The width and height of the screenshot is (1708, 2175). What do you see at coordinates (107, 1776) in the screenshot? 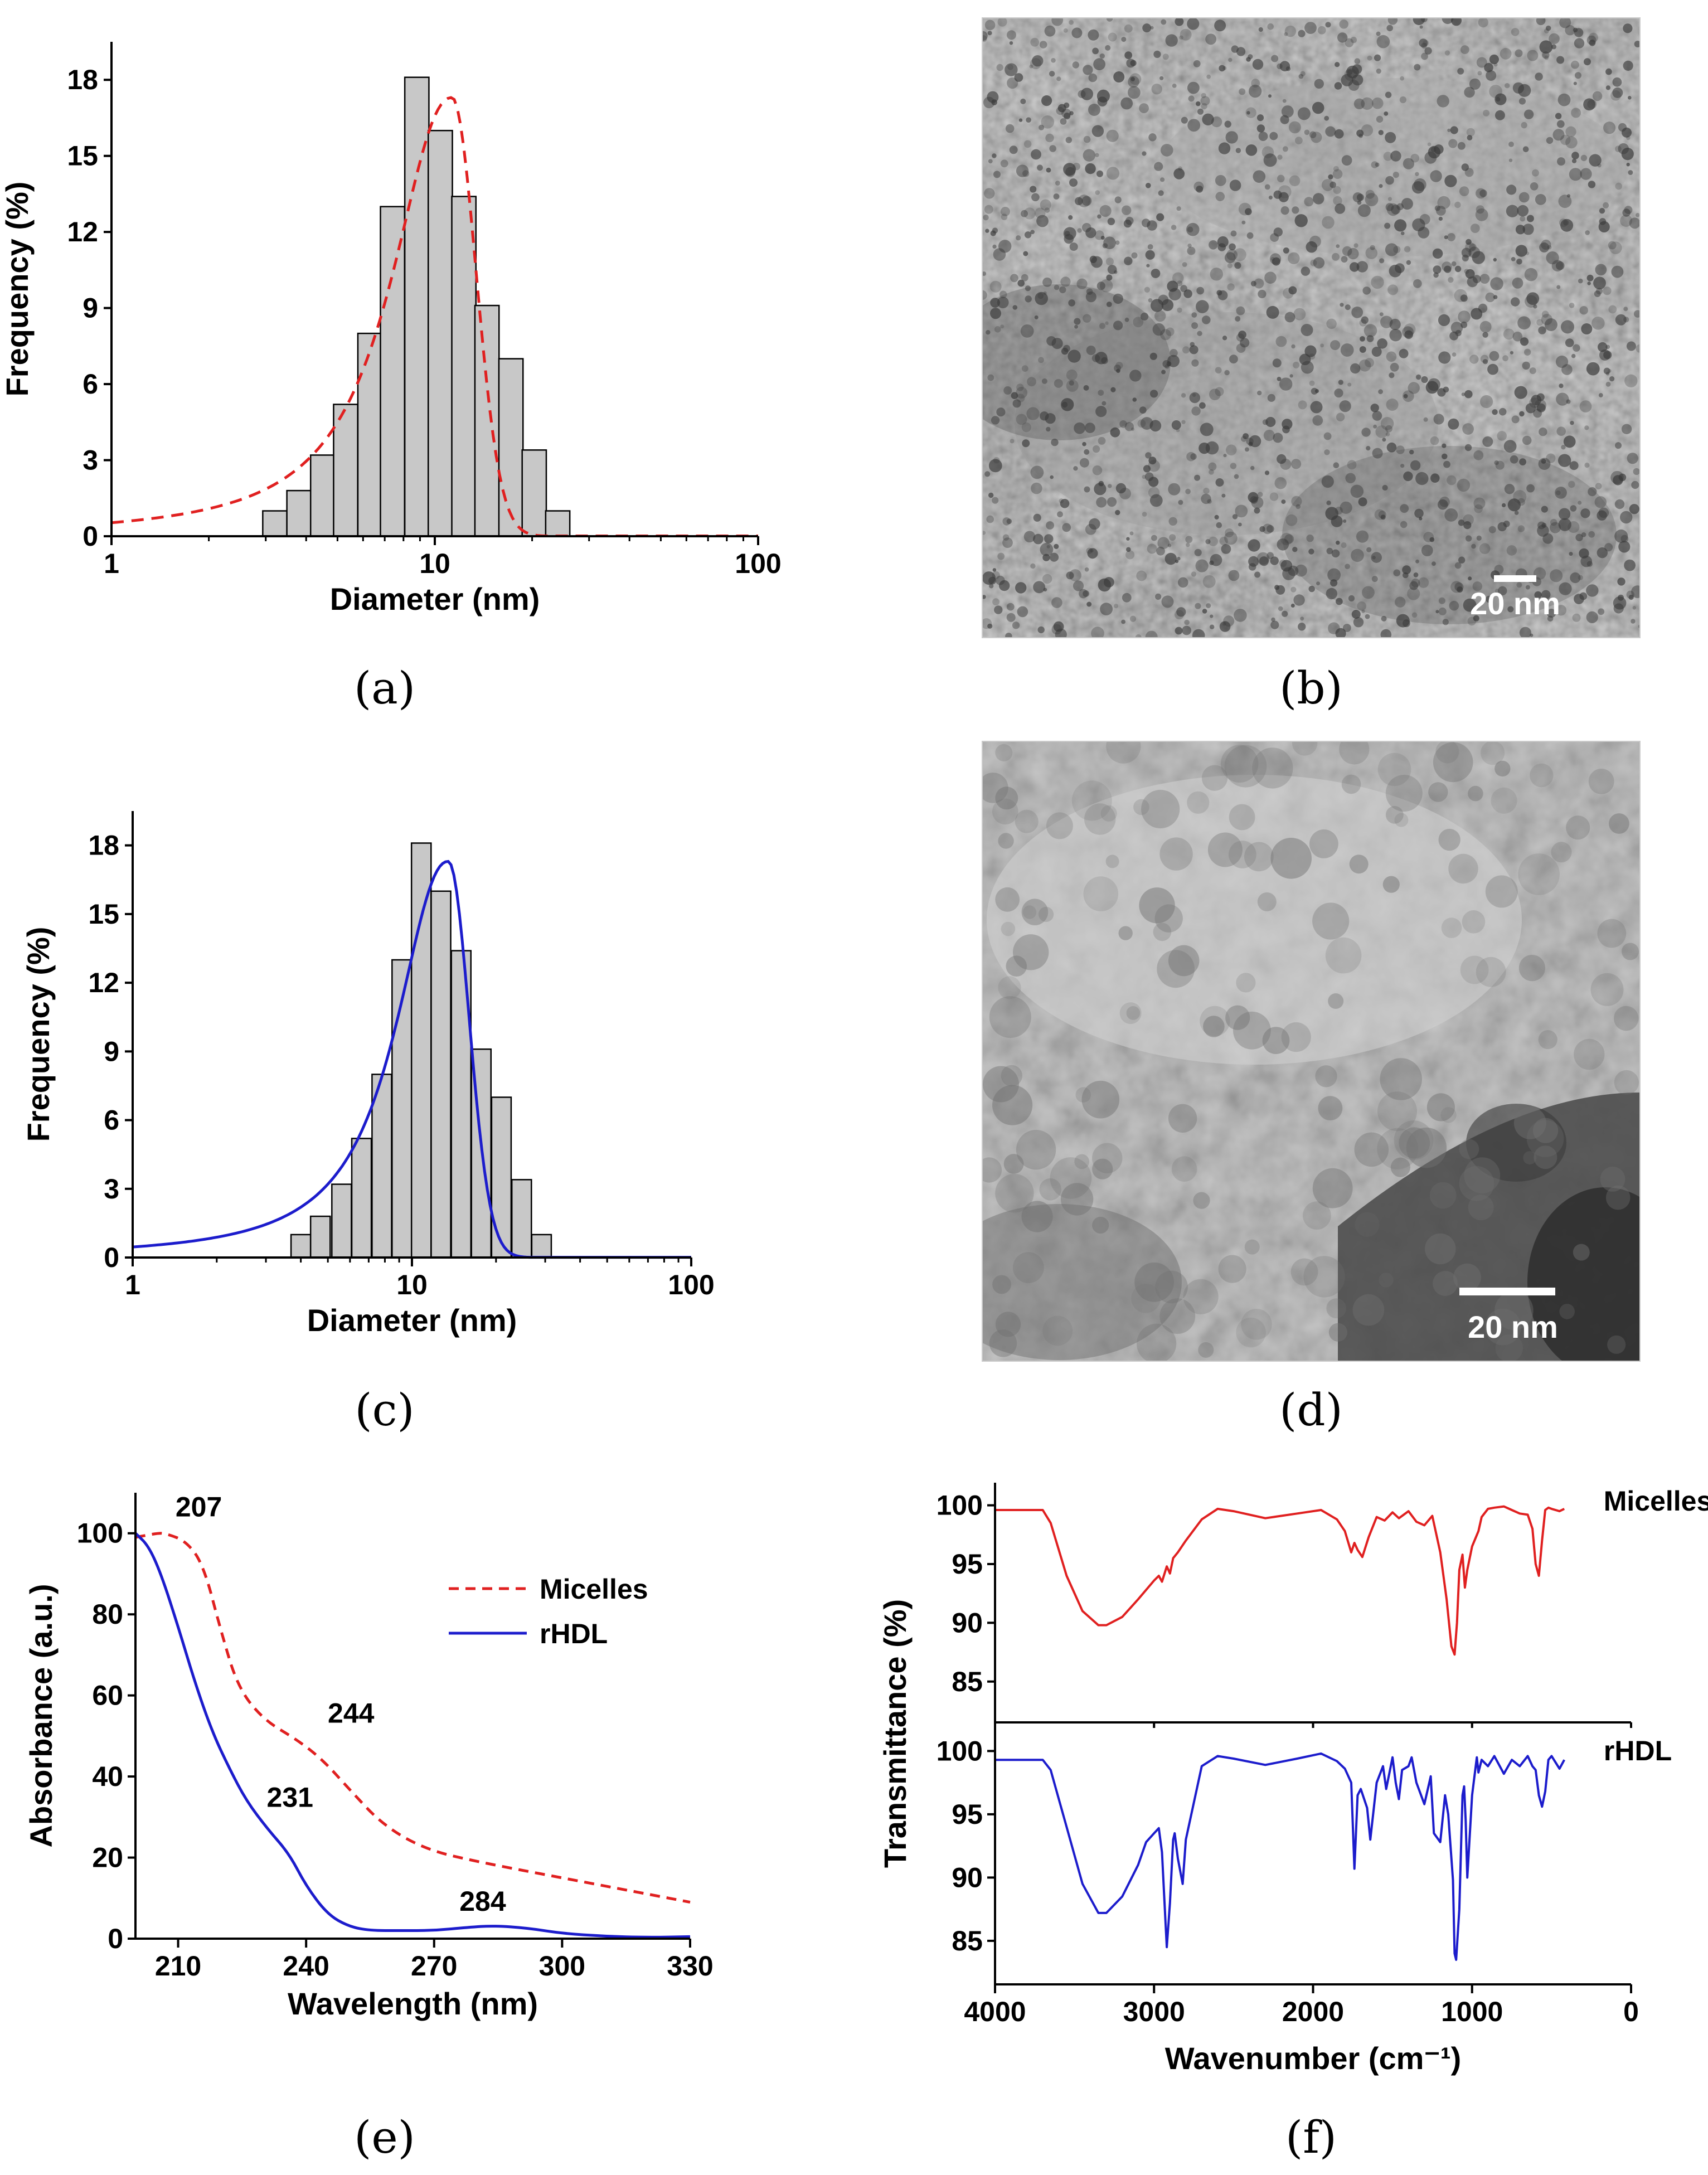
I see `ytick-label-e: 40` at bounding box center [107, 1776].